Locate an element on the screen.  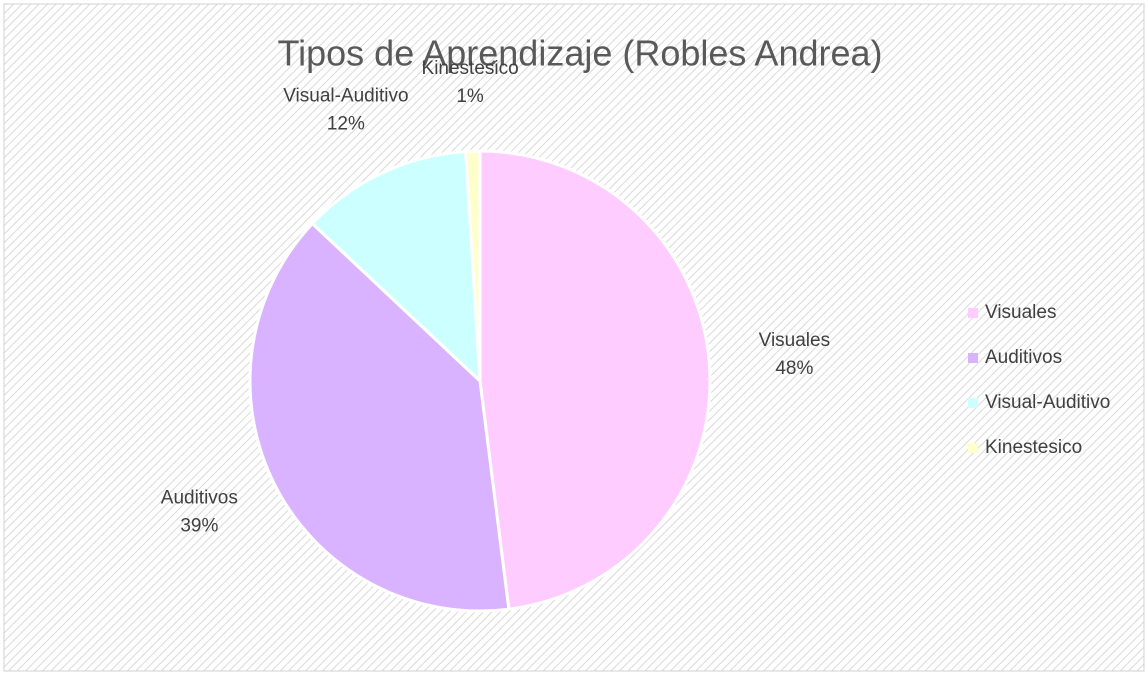
data-label-category: Kinestesico is located at coordinates (470, 68).